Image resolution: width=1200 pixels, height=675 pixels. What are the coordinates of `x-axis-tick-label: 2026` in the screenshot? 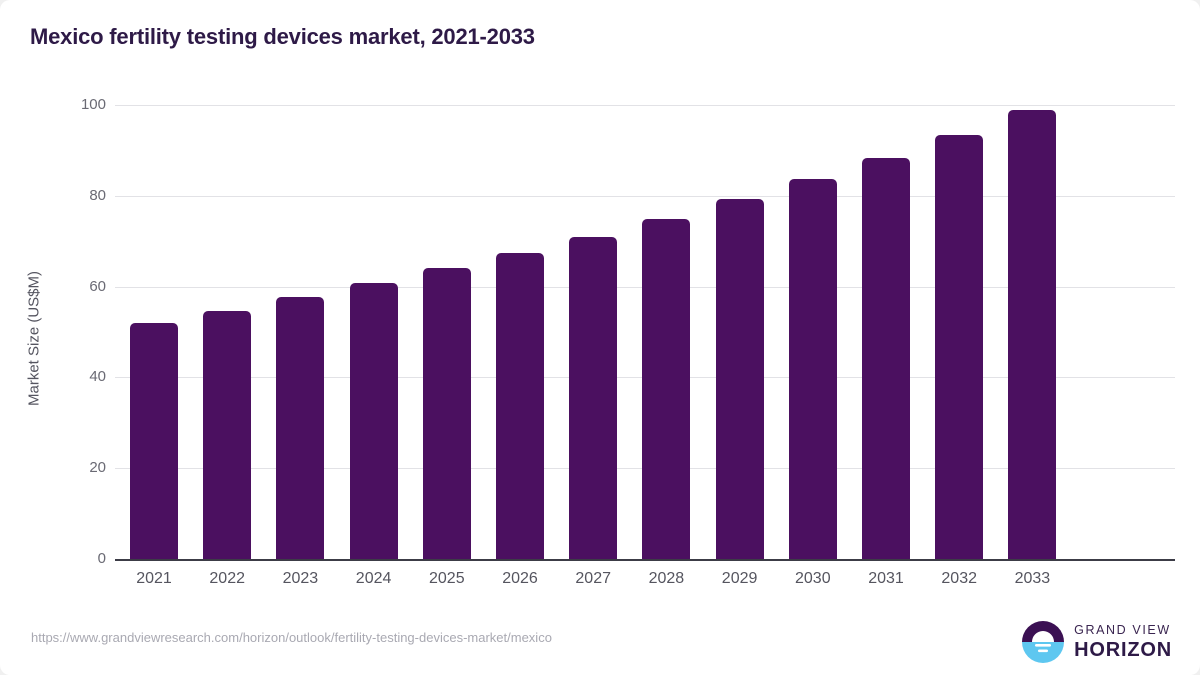 It's located at (520, 578).